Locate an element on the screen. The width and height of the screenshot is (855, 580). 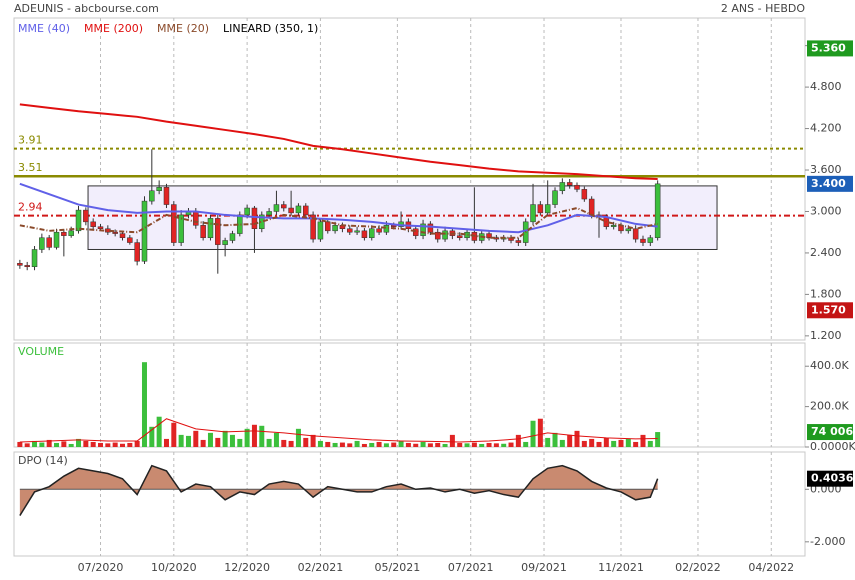
price-marker-label: 3.400 is located at coordinates (828, 183).